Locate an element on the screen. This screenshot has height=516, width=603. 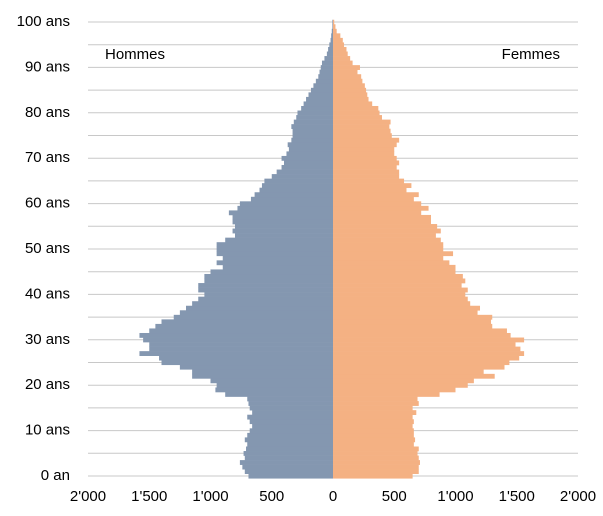
y-tick-label: 40 ans is located at coordinates (47, 293).